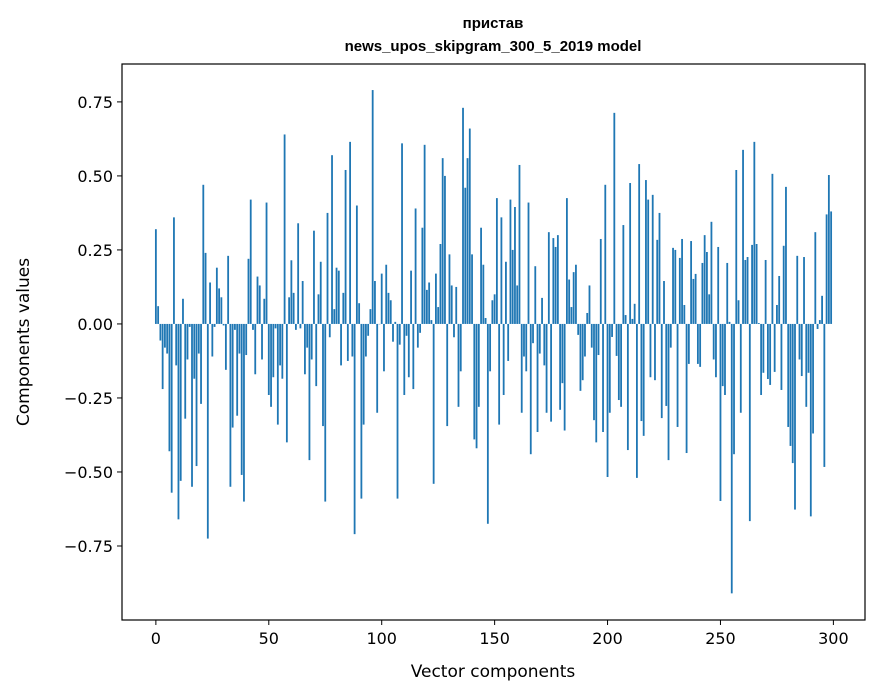 The image size is (880, 700). I want to click on y-tick-label: 0.50, so click(95, 176).